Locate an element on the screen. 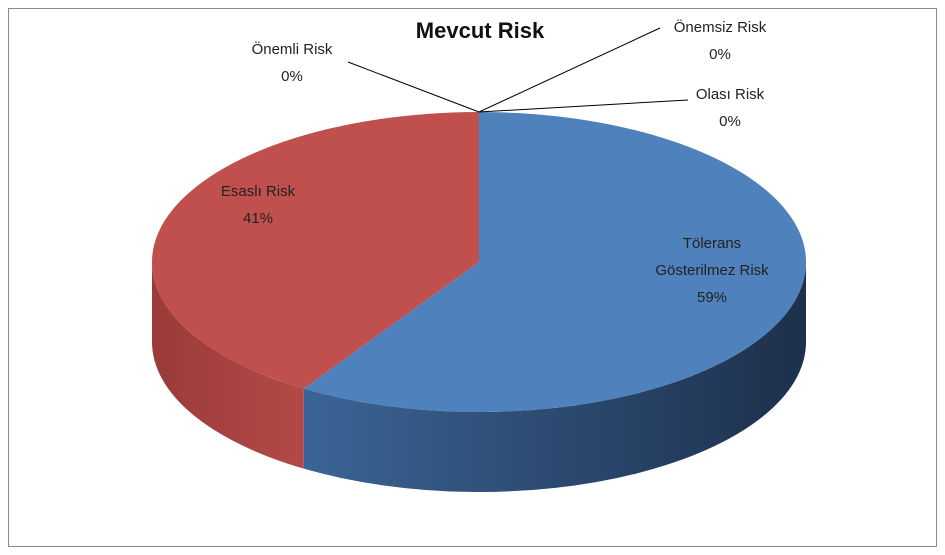 The image size is (945, 555). value-label: 41% is located at coordinates (258, 218).